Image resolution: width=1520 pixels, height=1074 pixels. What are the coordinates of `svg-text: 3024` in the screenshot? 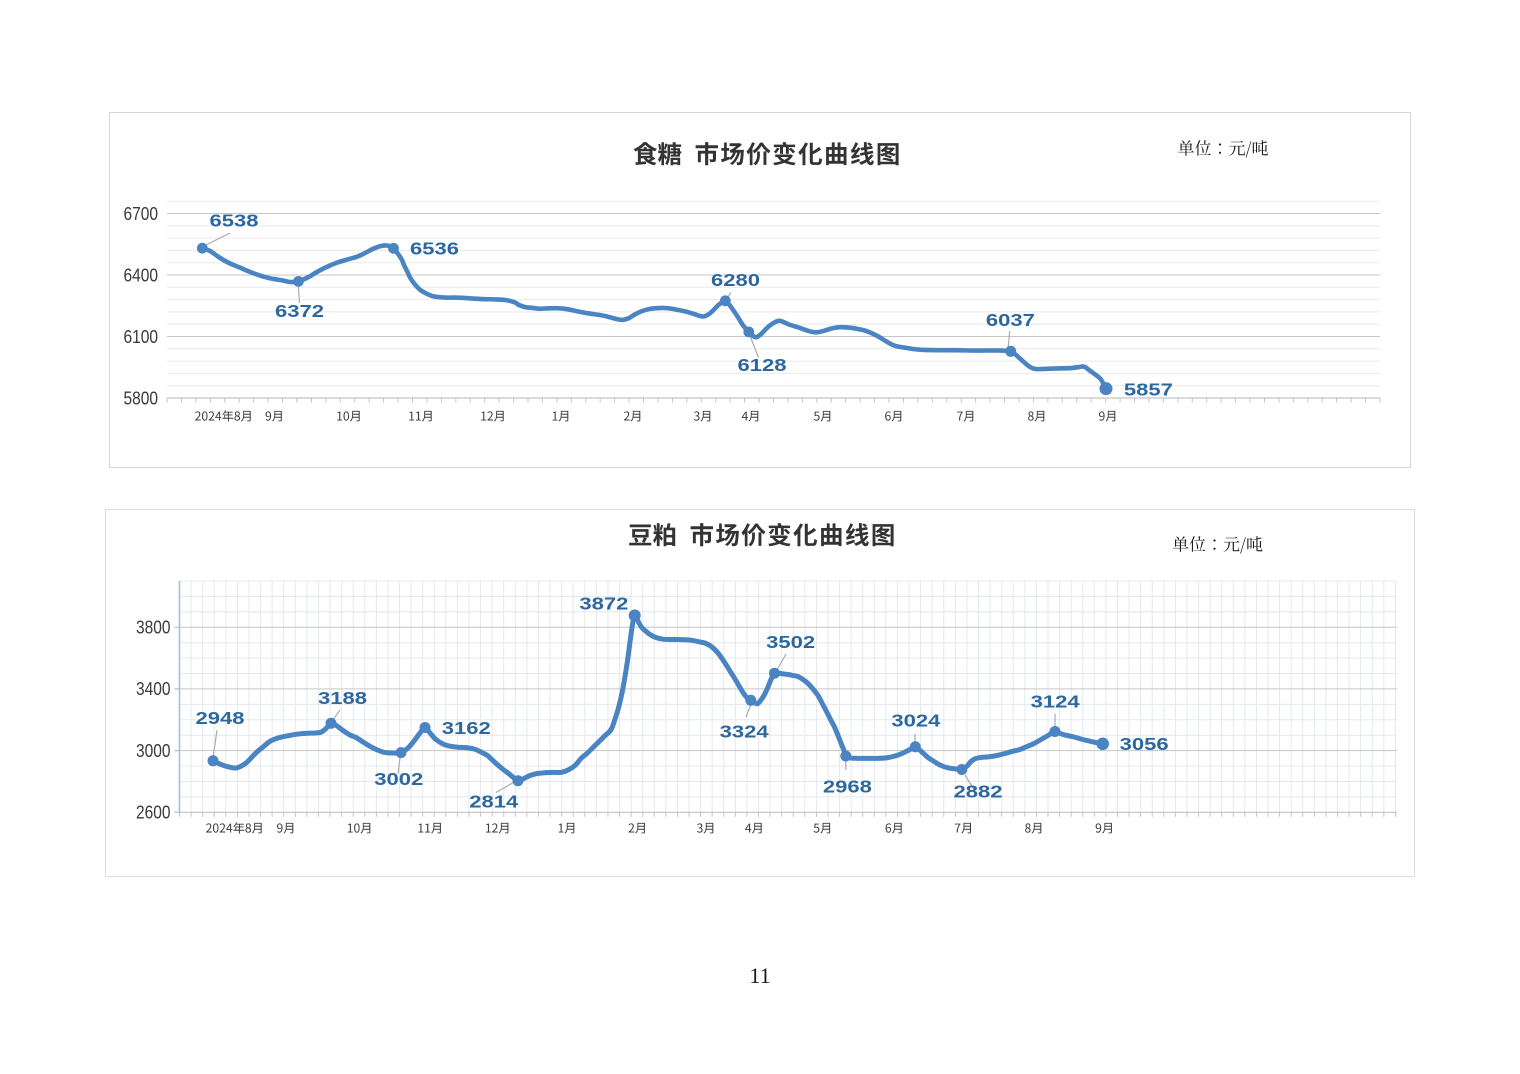 It's located at (915, 721).